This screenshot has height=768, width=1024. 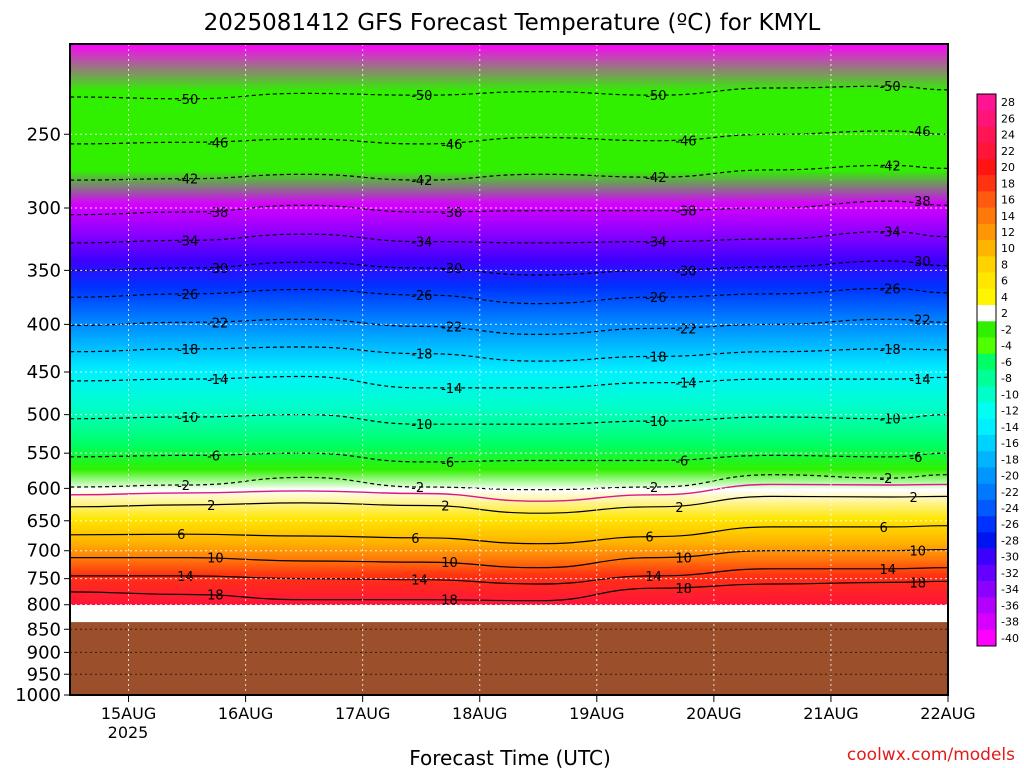 What do you see at coordinates (44, 372) in the screenshot?
I see `y-tick-label: 450` at bounding box center [44, 372].